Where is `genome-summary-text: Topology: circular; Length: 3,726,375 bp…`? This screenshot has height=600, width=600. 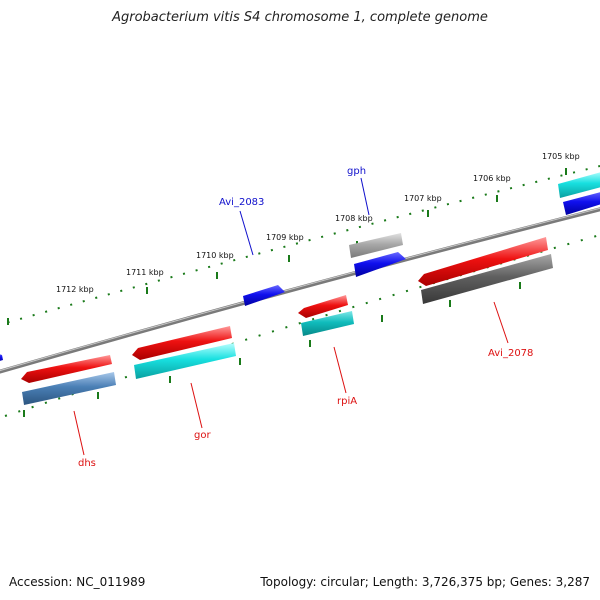
genome-summary-text: Topology: circular; Length: 3,726,375 bp… is located at coordinates (425, 582).